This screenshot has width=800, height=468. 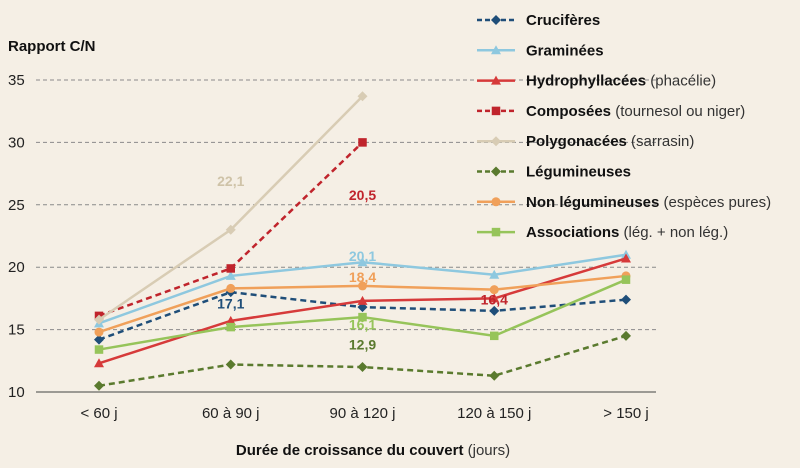 What do you see at coordinates (16, 205) in the screenshot?
I see `y-tick-label: 25` at bounding box center [16, 205].